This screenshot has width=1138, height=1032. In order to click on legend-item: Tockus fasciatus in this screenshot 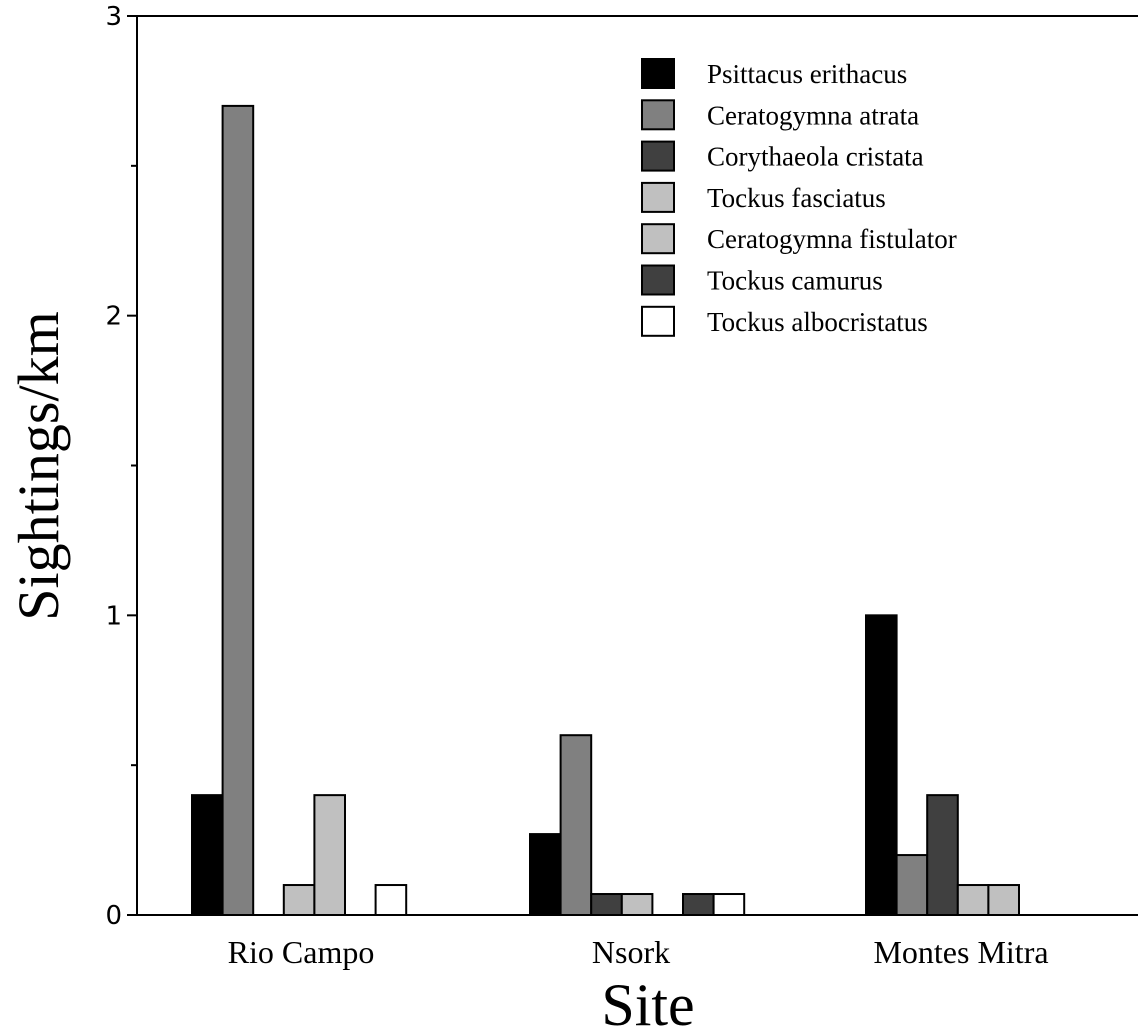, I will do `click(763, 197)`.